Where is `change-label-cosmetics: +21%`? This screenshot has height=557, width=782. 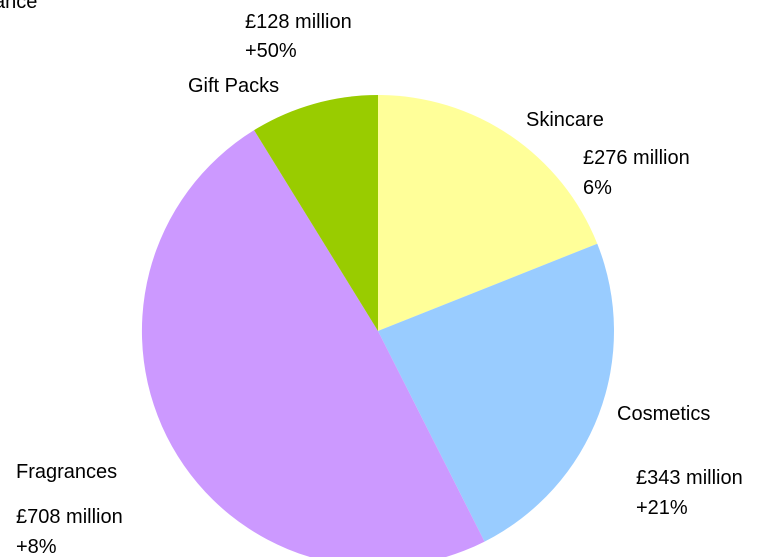 change-label-cosmetics: +21% is located at coordinates (662, 508).